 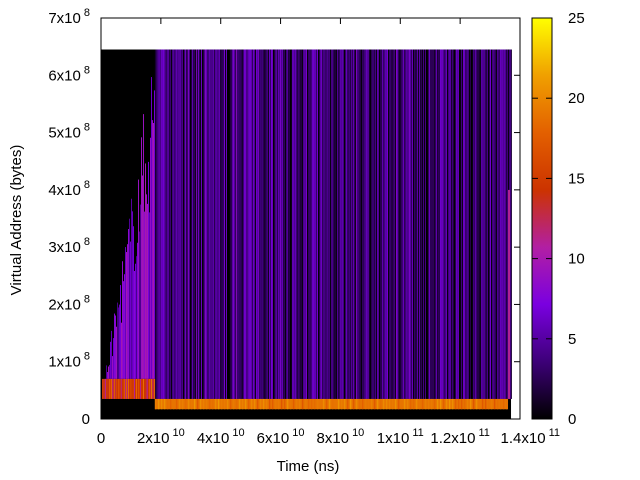 What do you see at coordinates (161, 437) in the screenshot?
I see `x-tick-label: 2x10 10` at bounding box center [161, 437].